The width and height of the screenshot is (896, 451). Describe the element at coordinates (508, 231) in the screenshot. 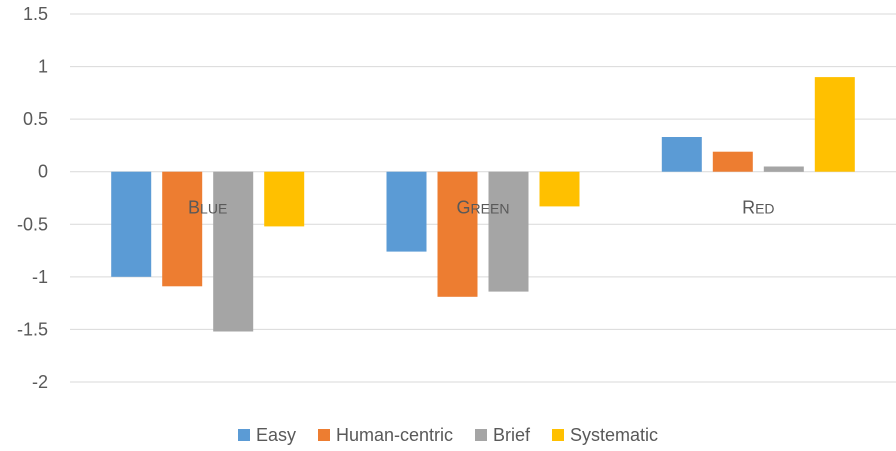

I see `bar-brief-green` at that location.